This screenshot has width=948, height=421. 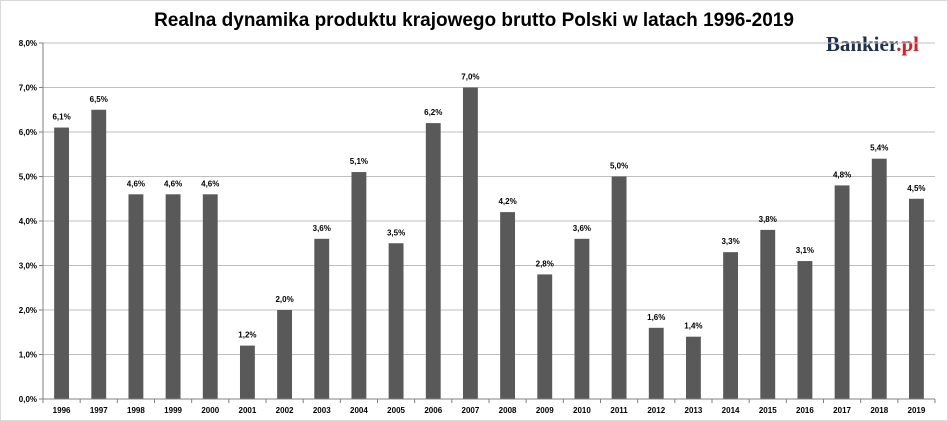 What do you see at coordinates (694, 410) in the screenshot?
I see `x-tick-label-2013: 2013` at bounding box center [694, 410].